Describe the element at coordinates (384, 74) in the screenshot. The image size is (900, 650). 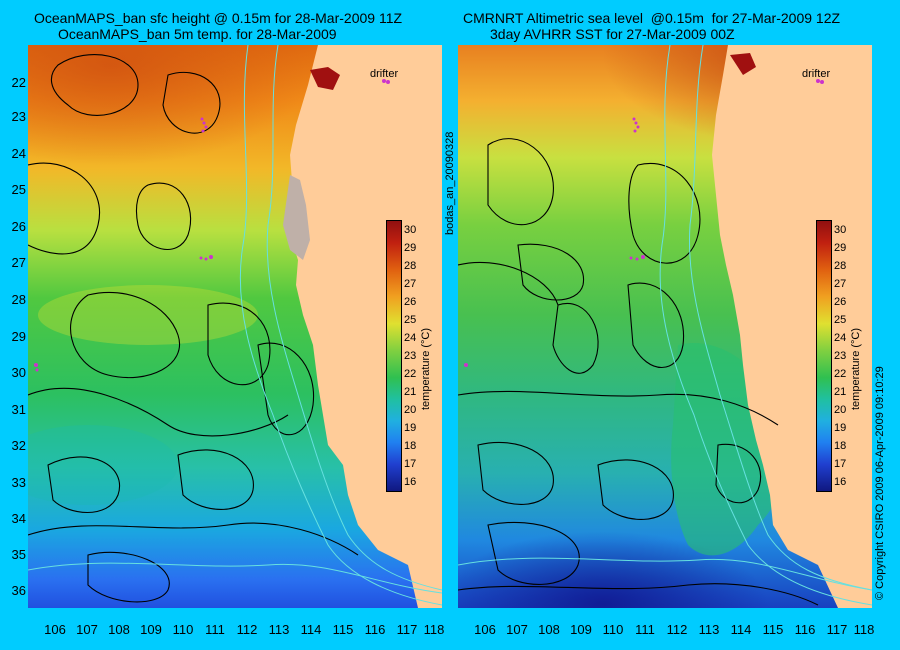
I see `left-drifter-label: drifter` at that location.